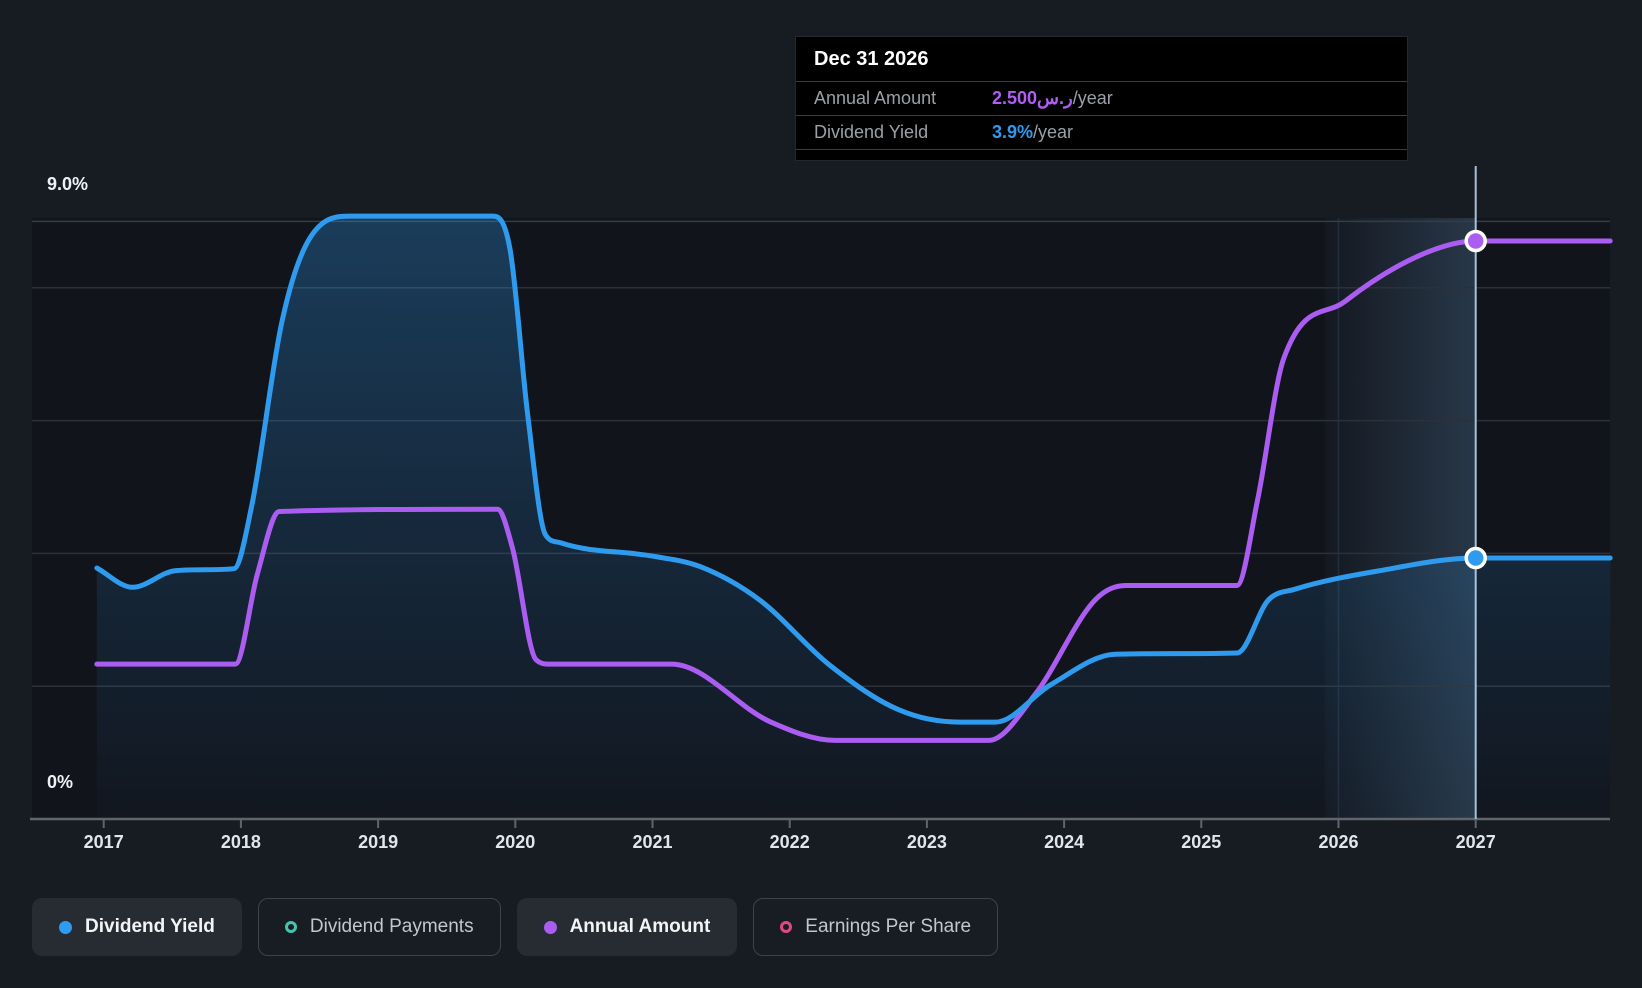 The image size is (1642, 988). I want to click on legend-item-earnings-per-share: Earnings Per Share, so click(876, 927).